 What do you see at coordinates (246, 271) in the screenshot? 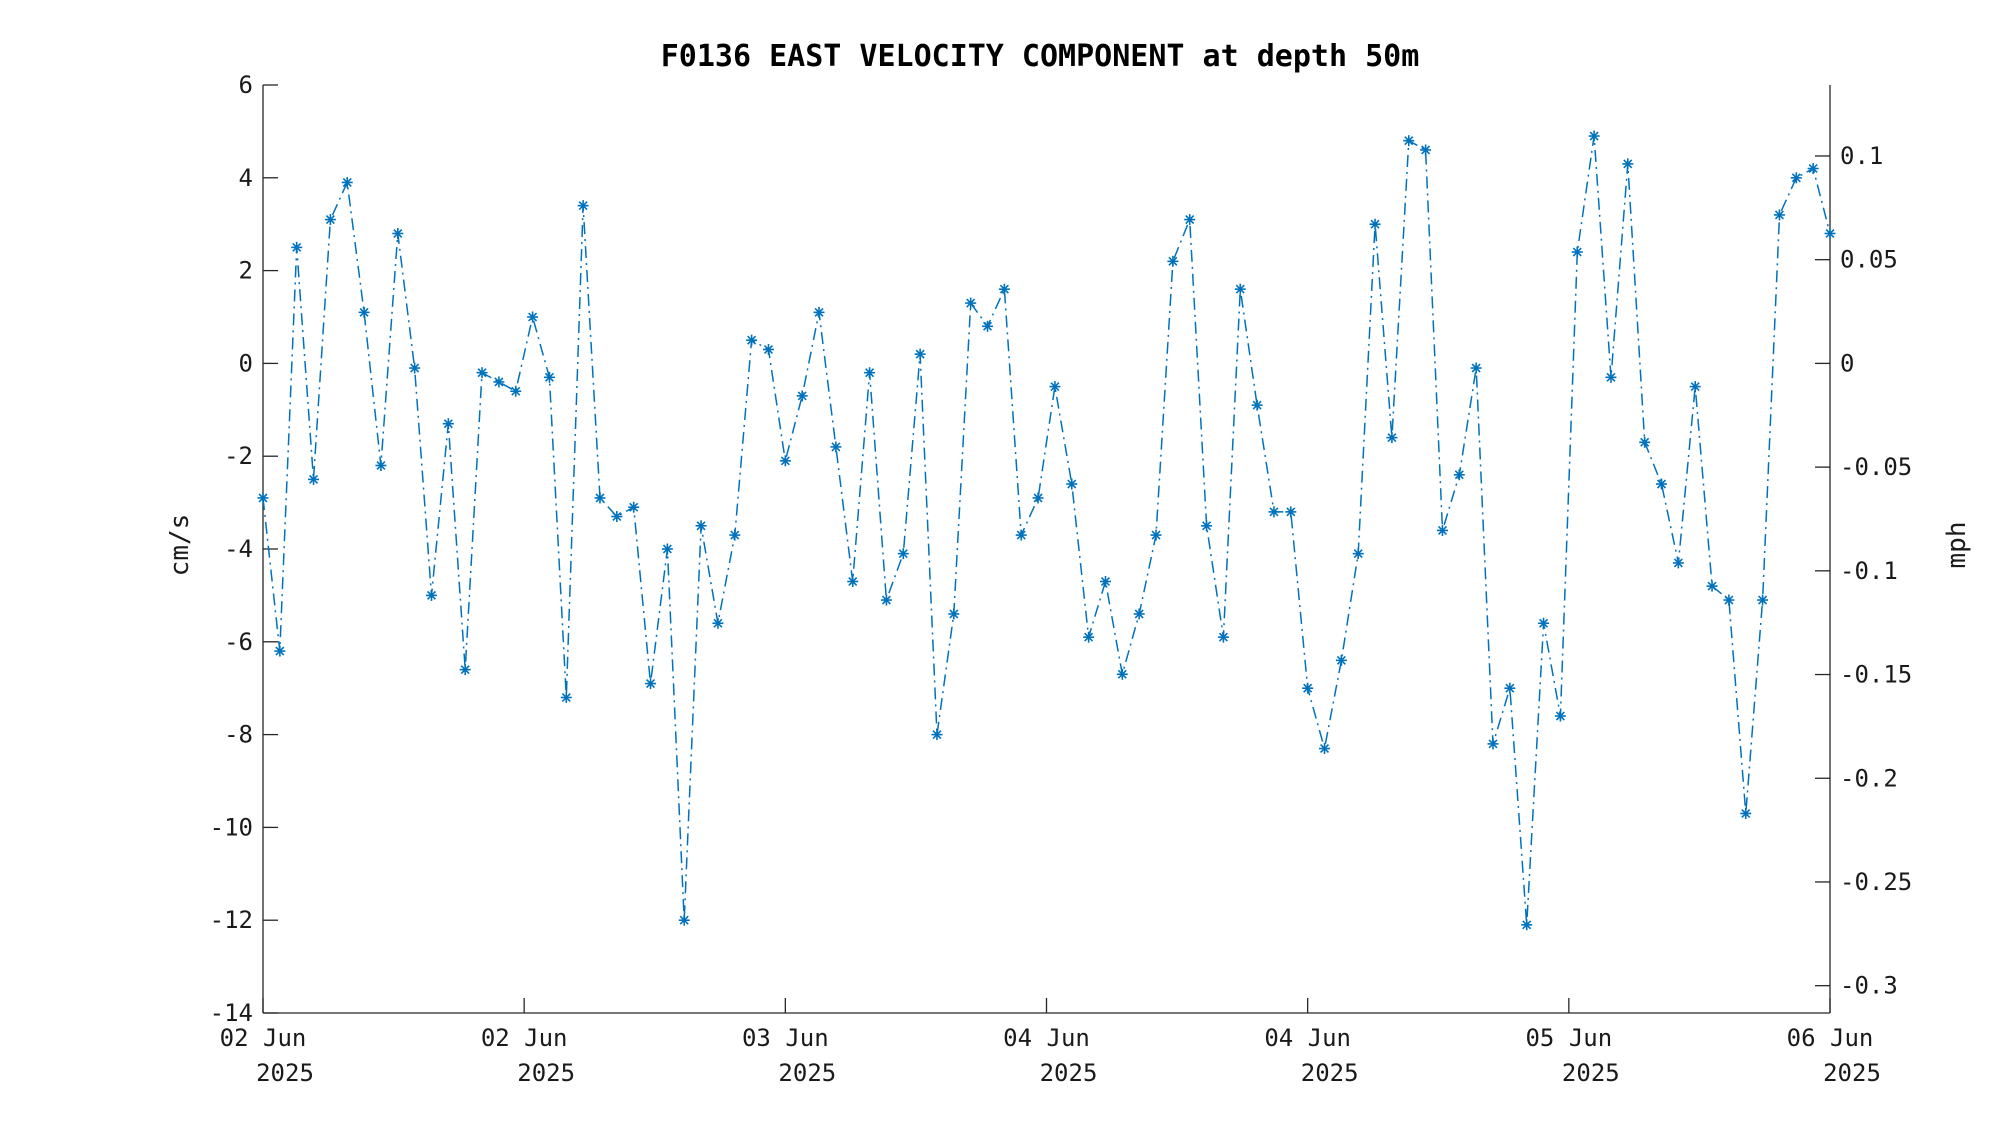
I see `y-tick-label: 2` at bounding box center [246, 271].